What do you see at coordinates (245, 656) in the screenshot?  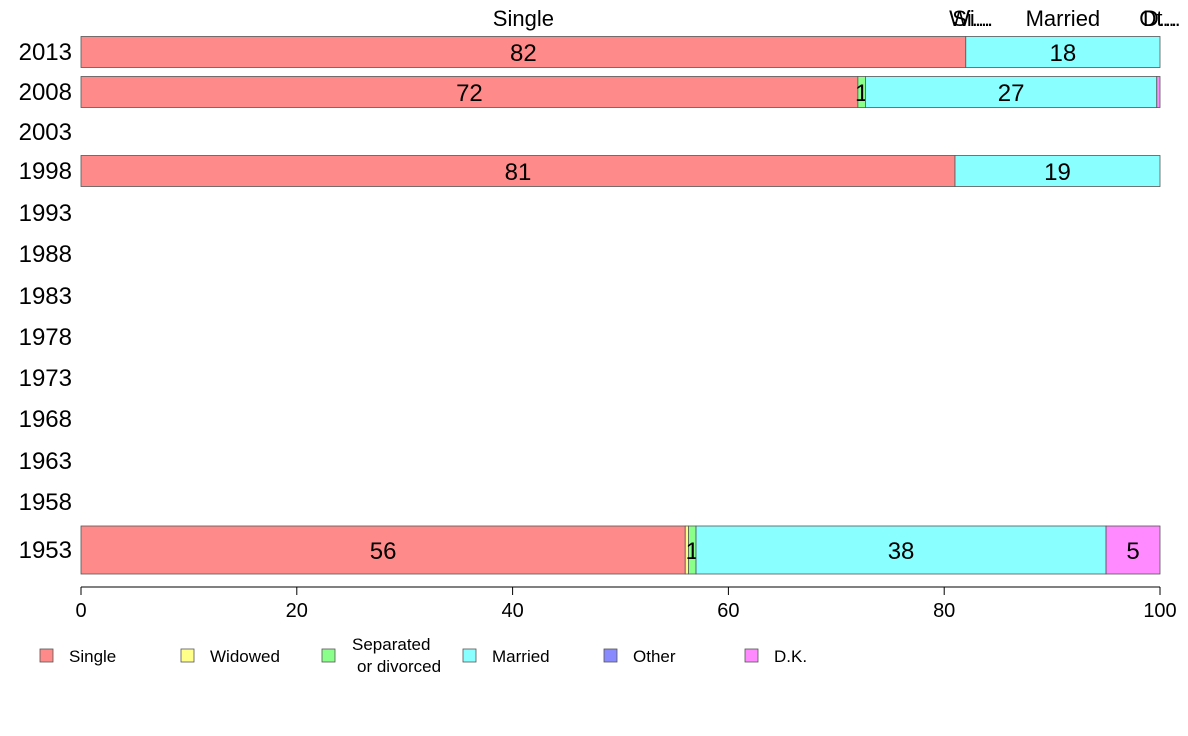 I see `legend-label: Widowed` at bounding box center [245, 656].